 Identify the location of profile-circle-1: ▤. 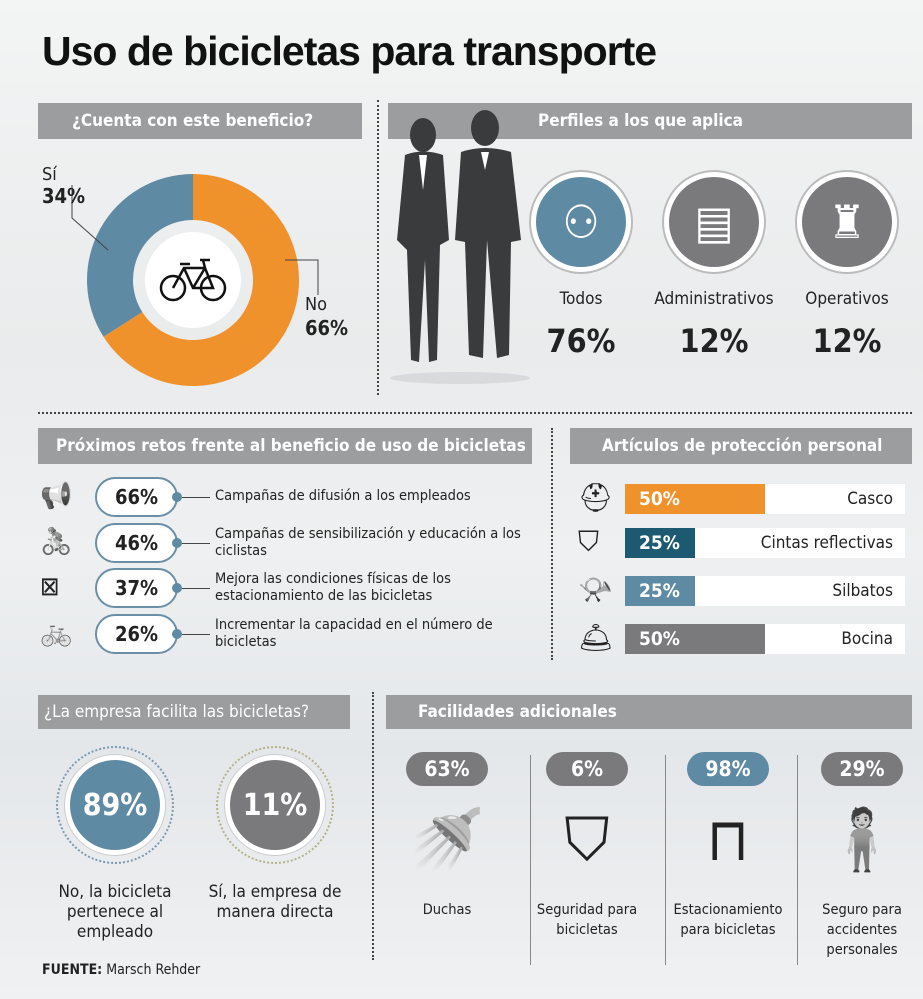
(714, 222).